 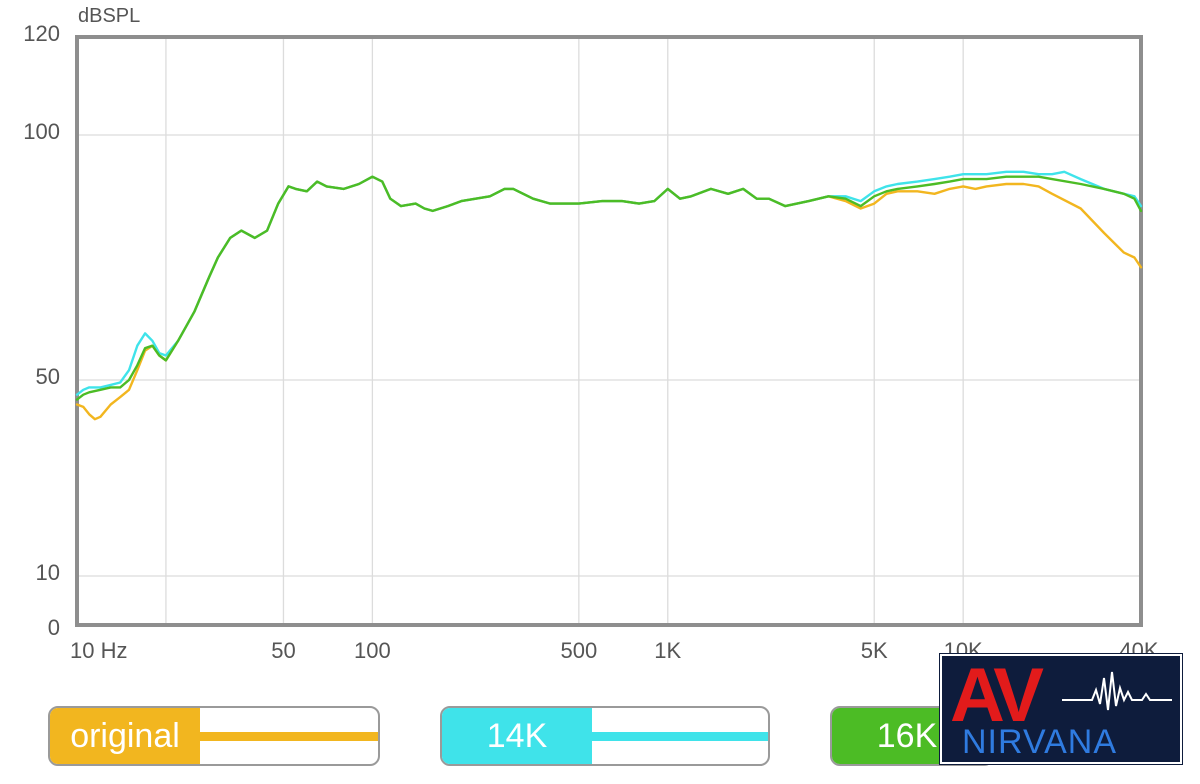 I want to click on y-tick-label: 0, so click(x=54, y=627).